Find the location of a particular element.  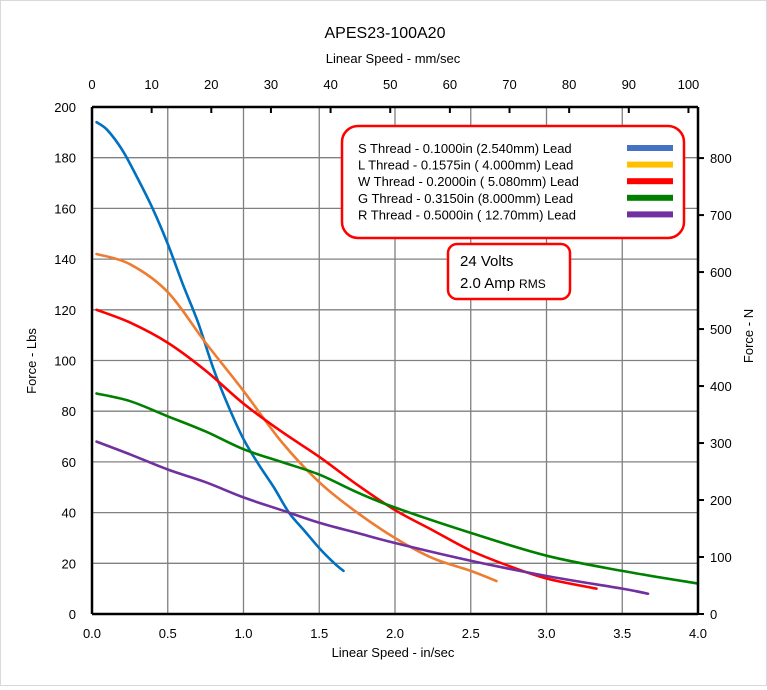

annotation-current-unit: RMS is located at coordinates (532, 284).